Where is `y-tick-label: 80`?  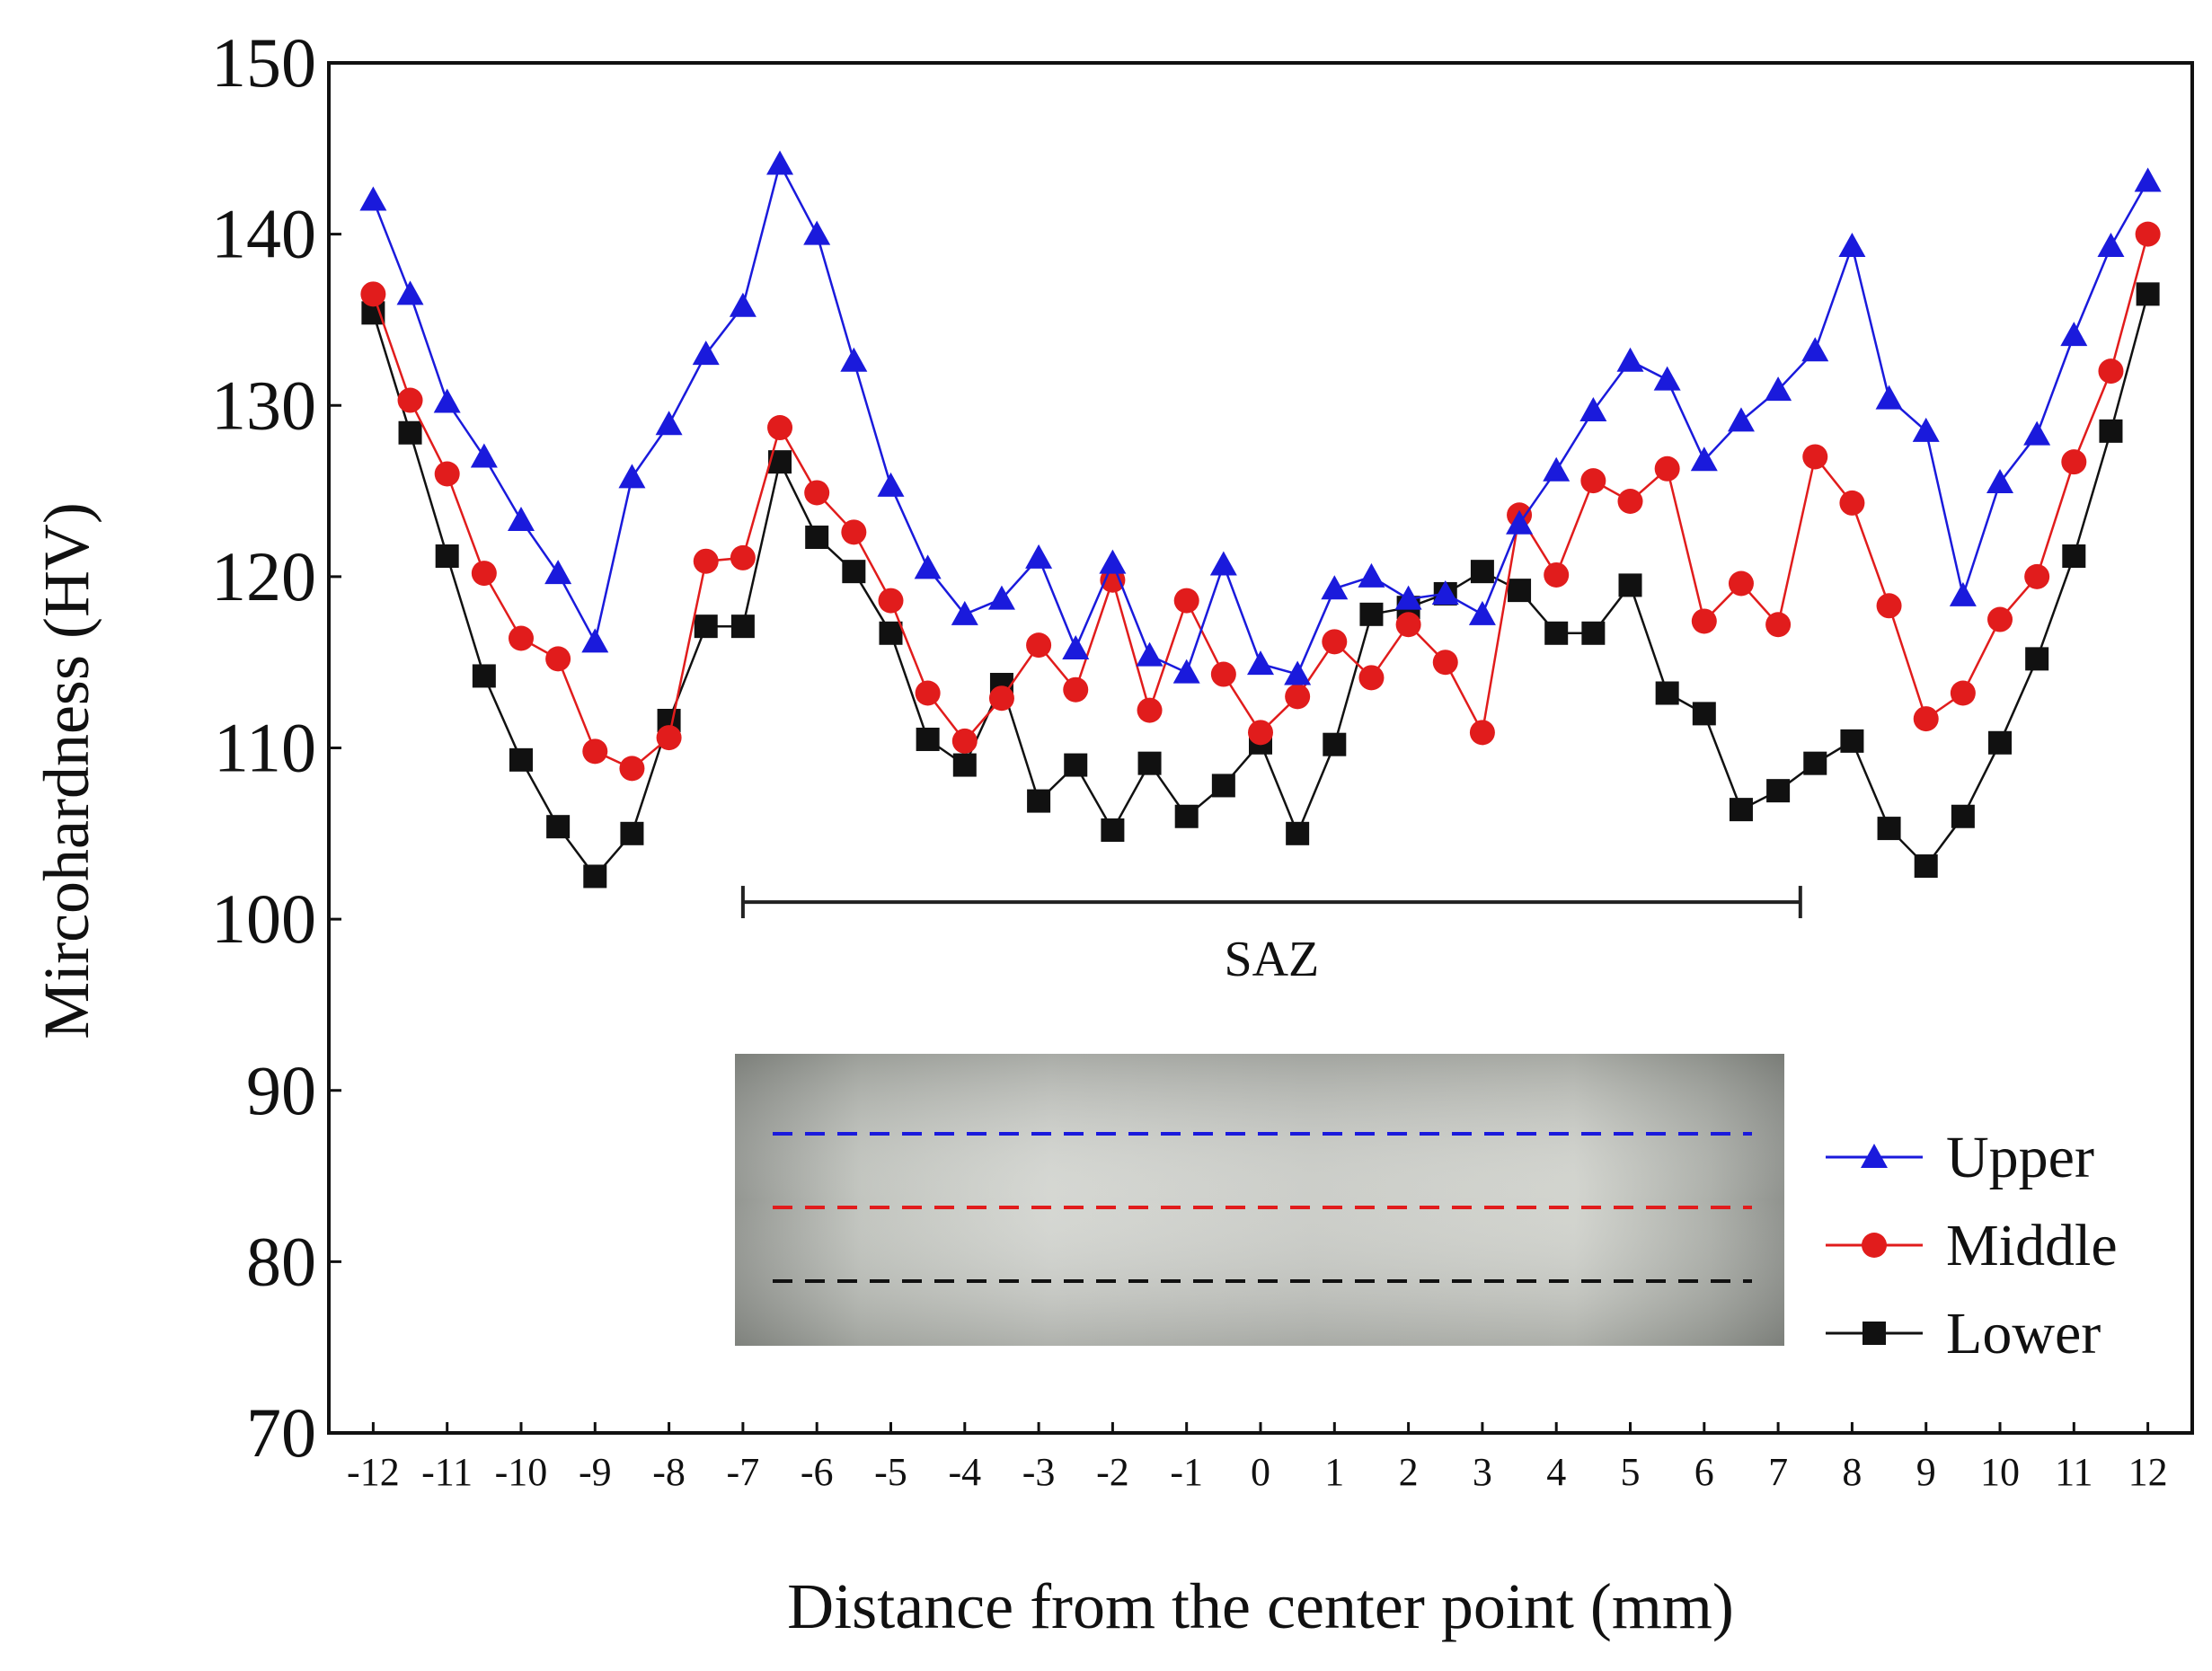
y-tick-label: 80 is located at coordinates (281, 1261).